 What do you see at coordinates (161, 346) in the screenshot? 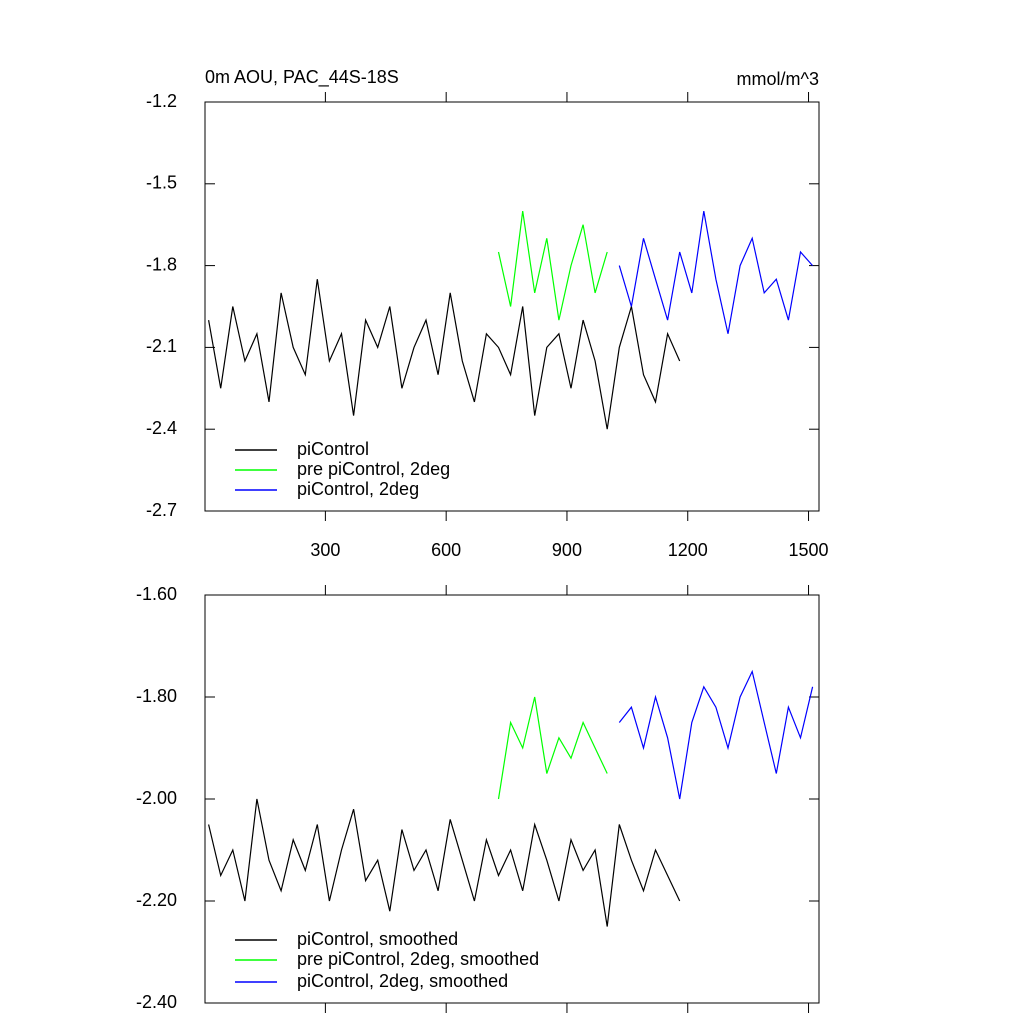
I see `y-tick-label: -2.1` at bounding box center [161, 346].